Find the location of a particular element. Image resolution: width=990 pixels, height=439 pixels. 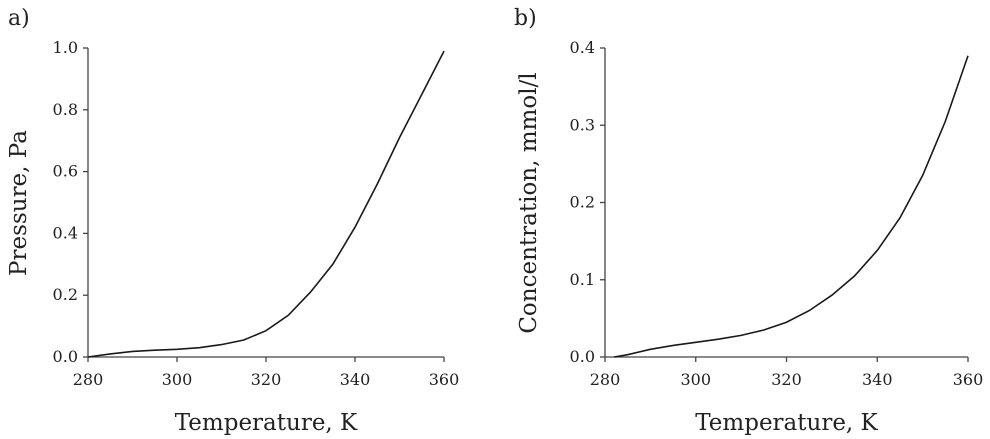

y-tick-label: 0.1 is located at coordinates (582, 279).